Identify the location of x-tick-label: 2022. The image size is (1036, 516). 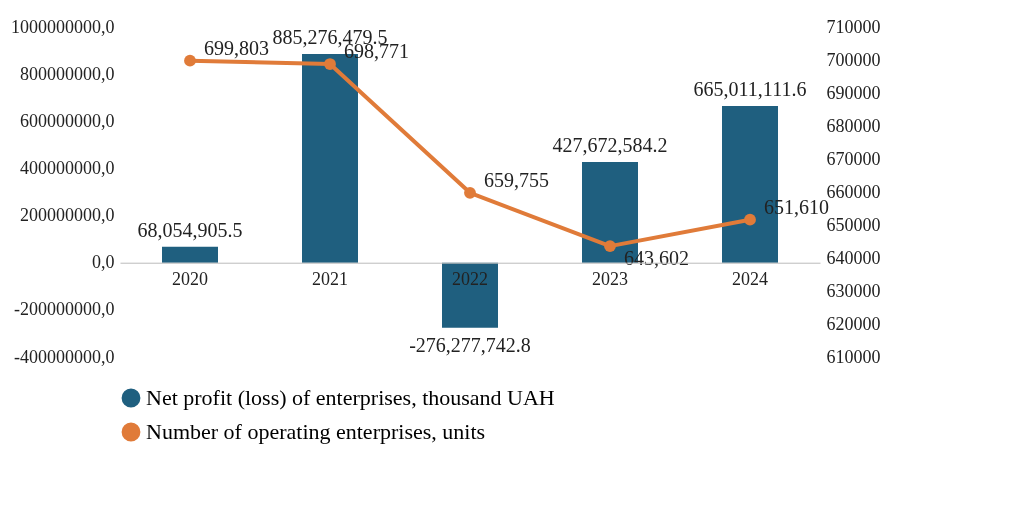
(470, 279).